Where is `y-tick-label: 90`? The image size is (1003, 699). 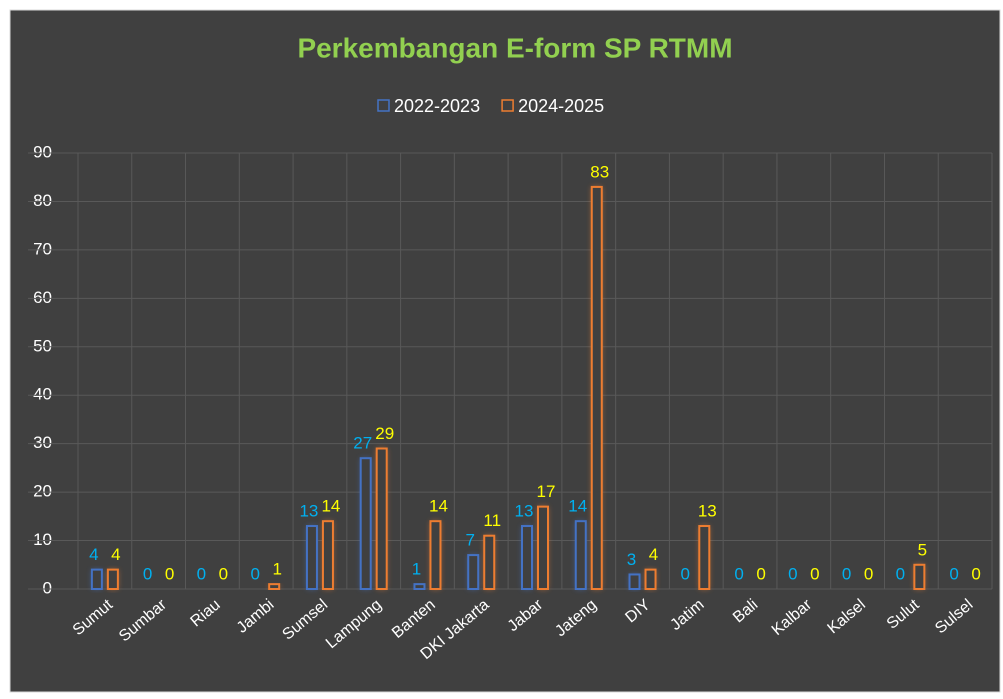 y-tick-label: 90 is located at coordinates (42, 151).